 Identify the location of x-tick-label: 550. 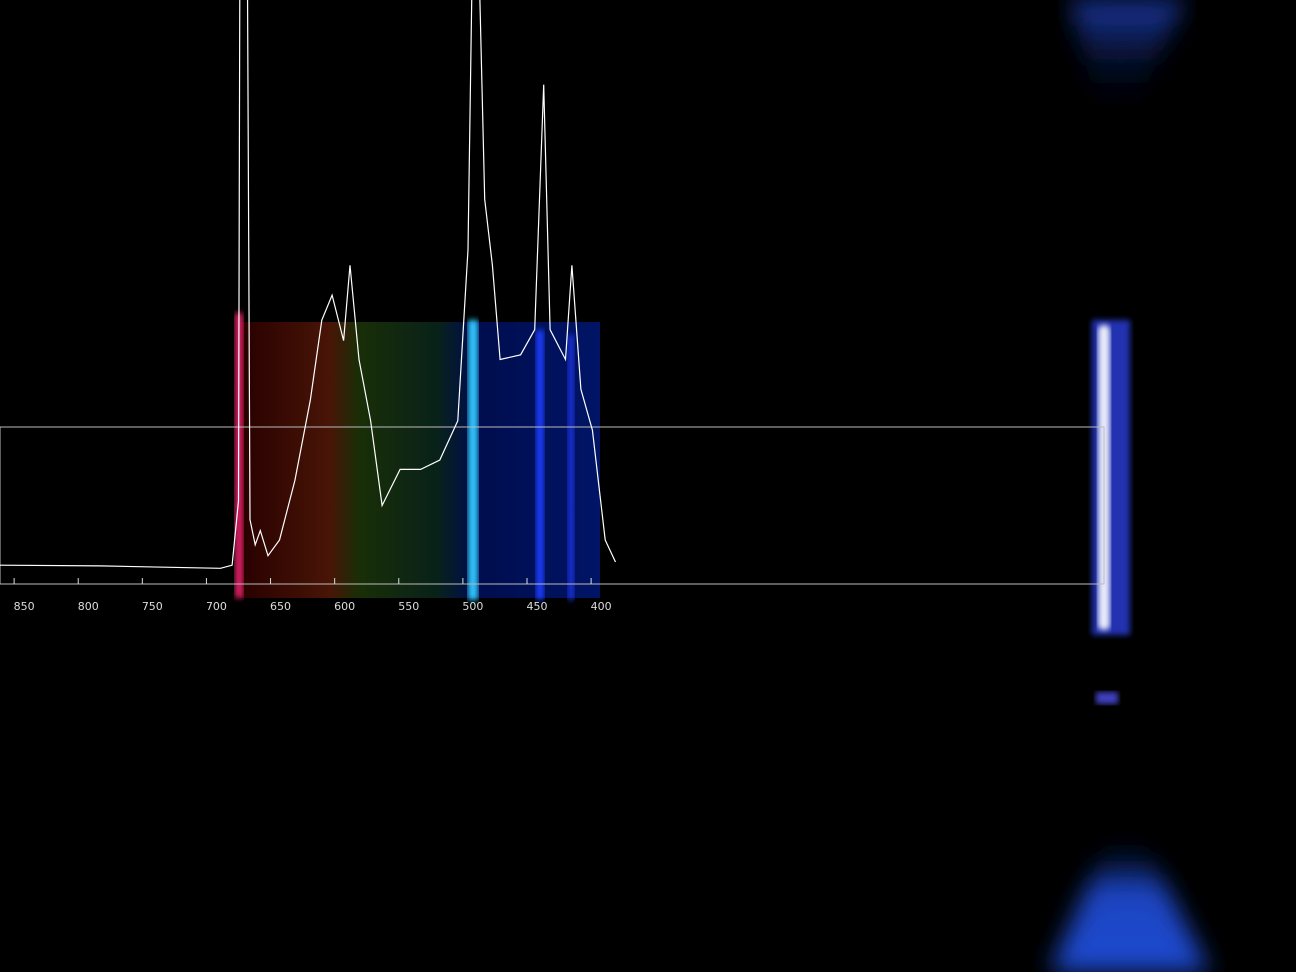
(408, 606).